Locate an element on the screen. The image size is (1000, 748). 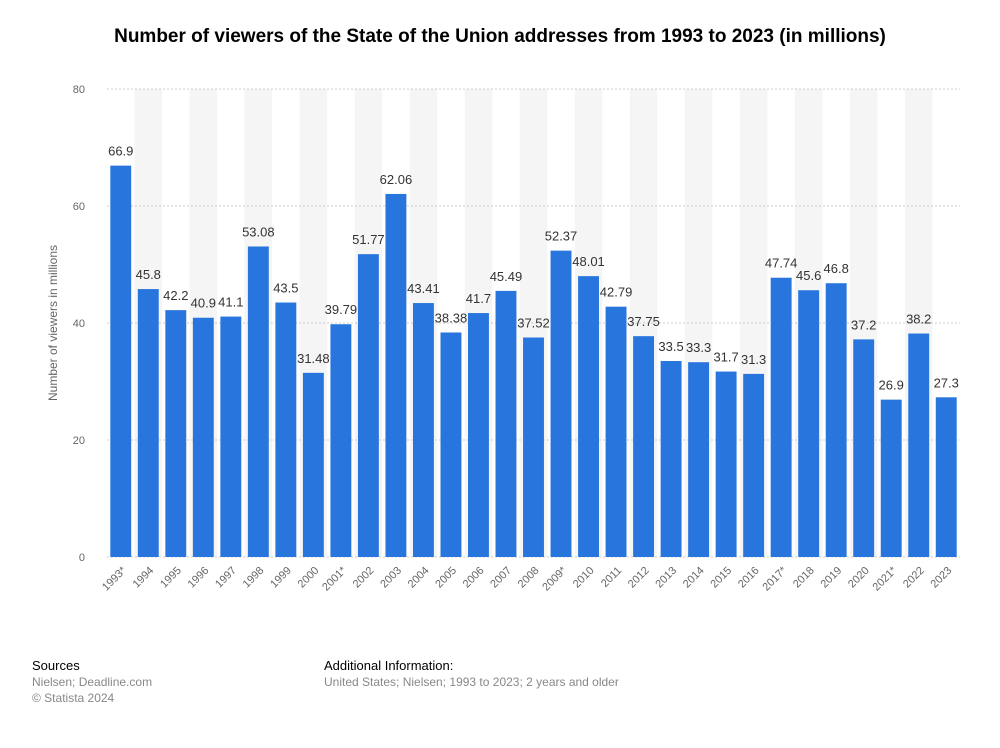
x-tick-label: 2005 is located at coordinates (446, 578).